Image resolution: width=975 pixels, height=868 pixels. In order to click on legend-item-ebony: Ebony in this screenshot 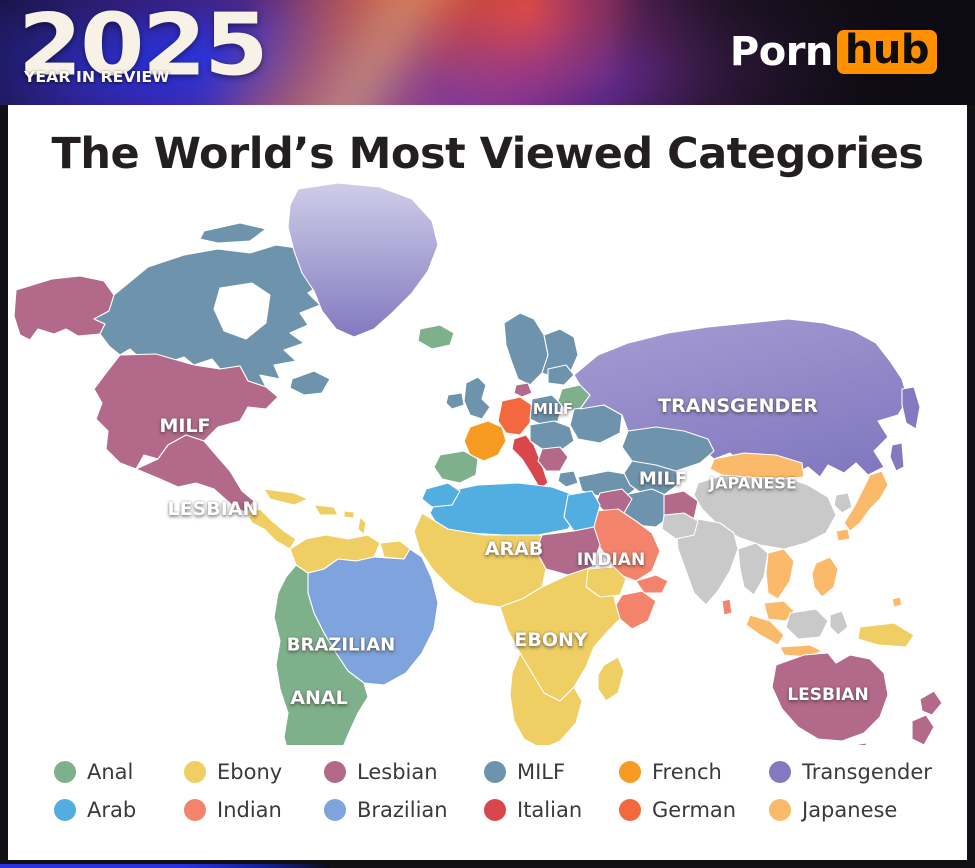, I will do `click(254, 772)`.